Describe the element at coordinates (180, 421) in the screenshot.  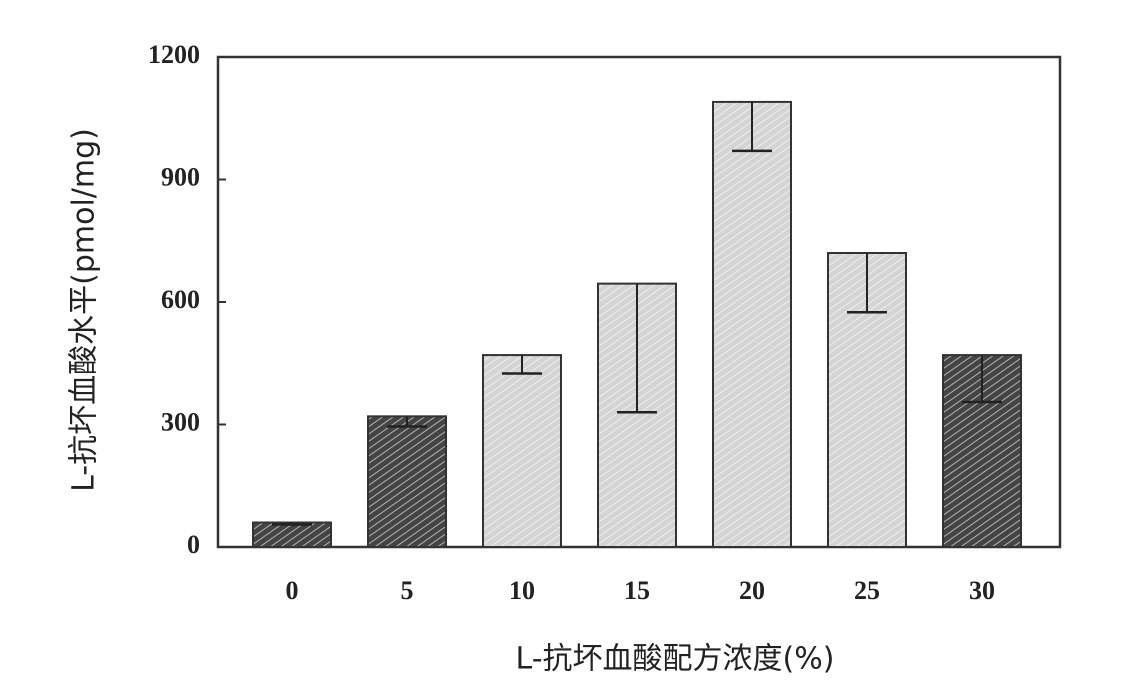
I see `y-tick-label: 300` at that location.